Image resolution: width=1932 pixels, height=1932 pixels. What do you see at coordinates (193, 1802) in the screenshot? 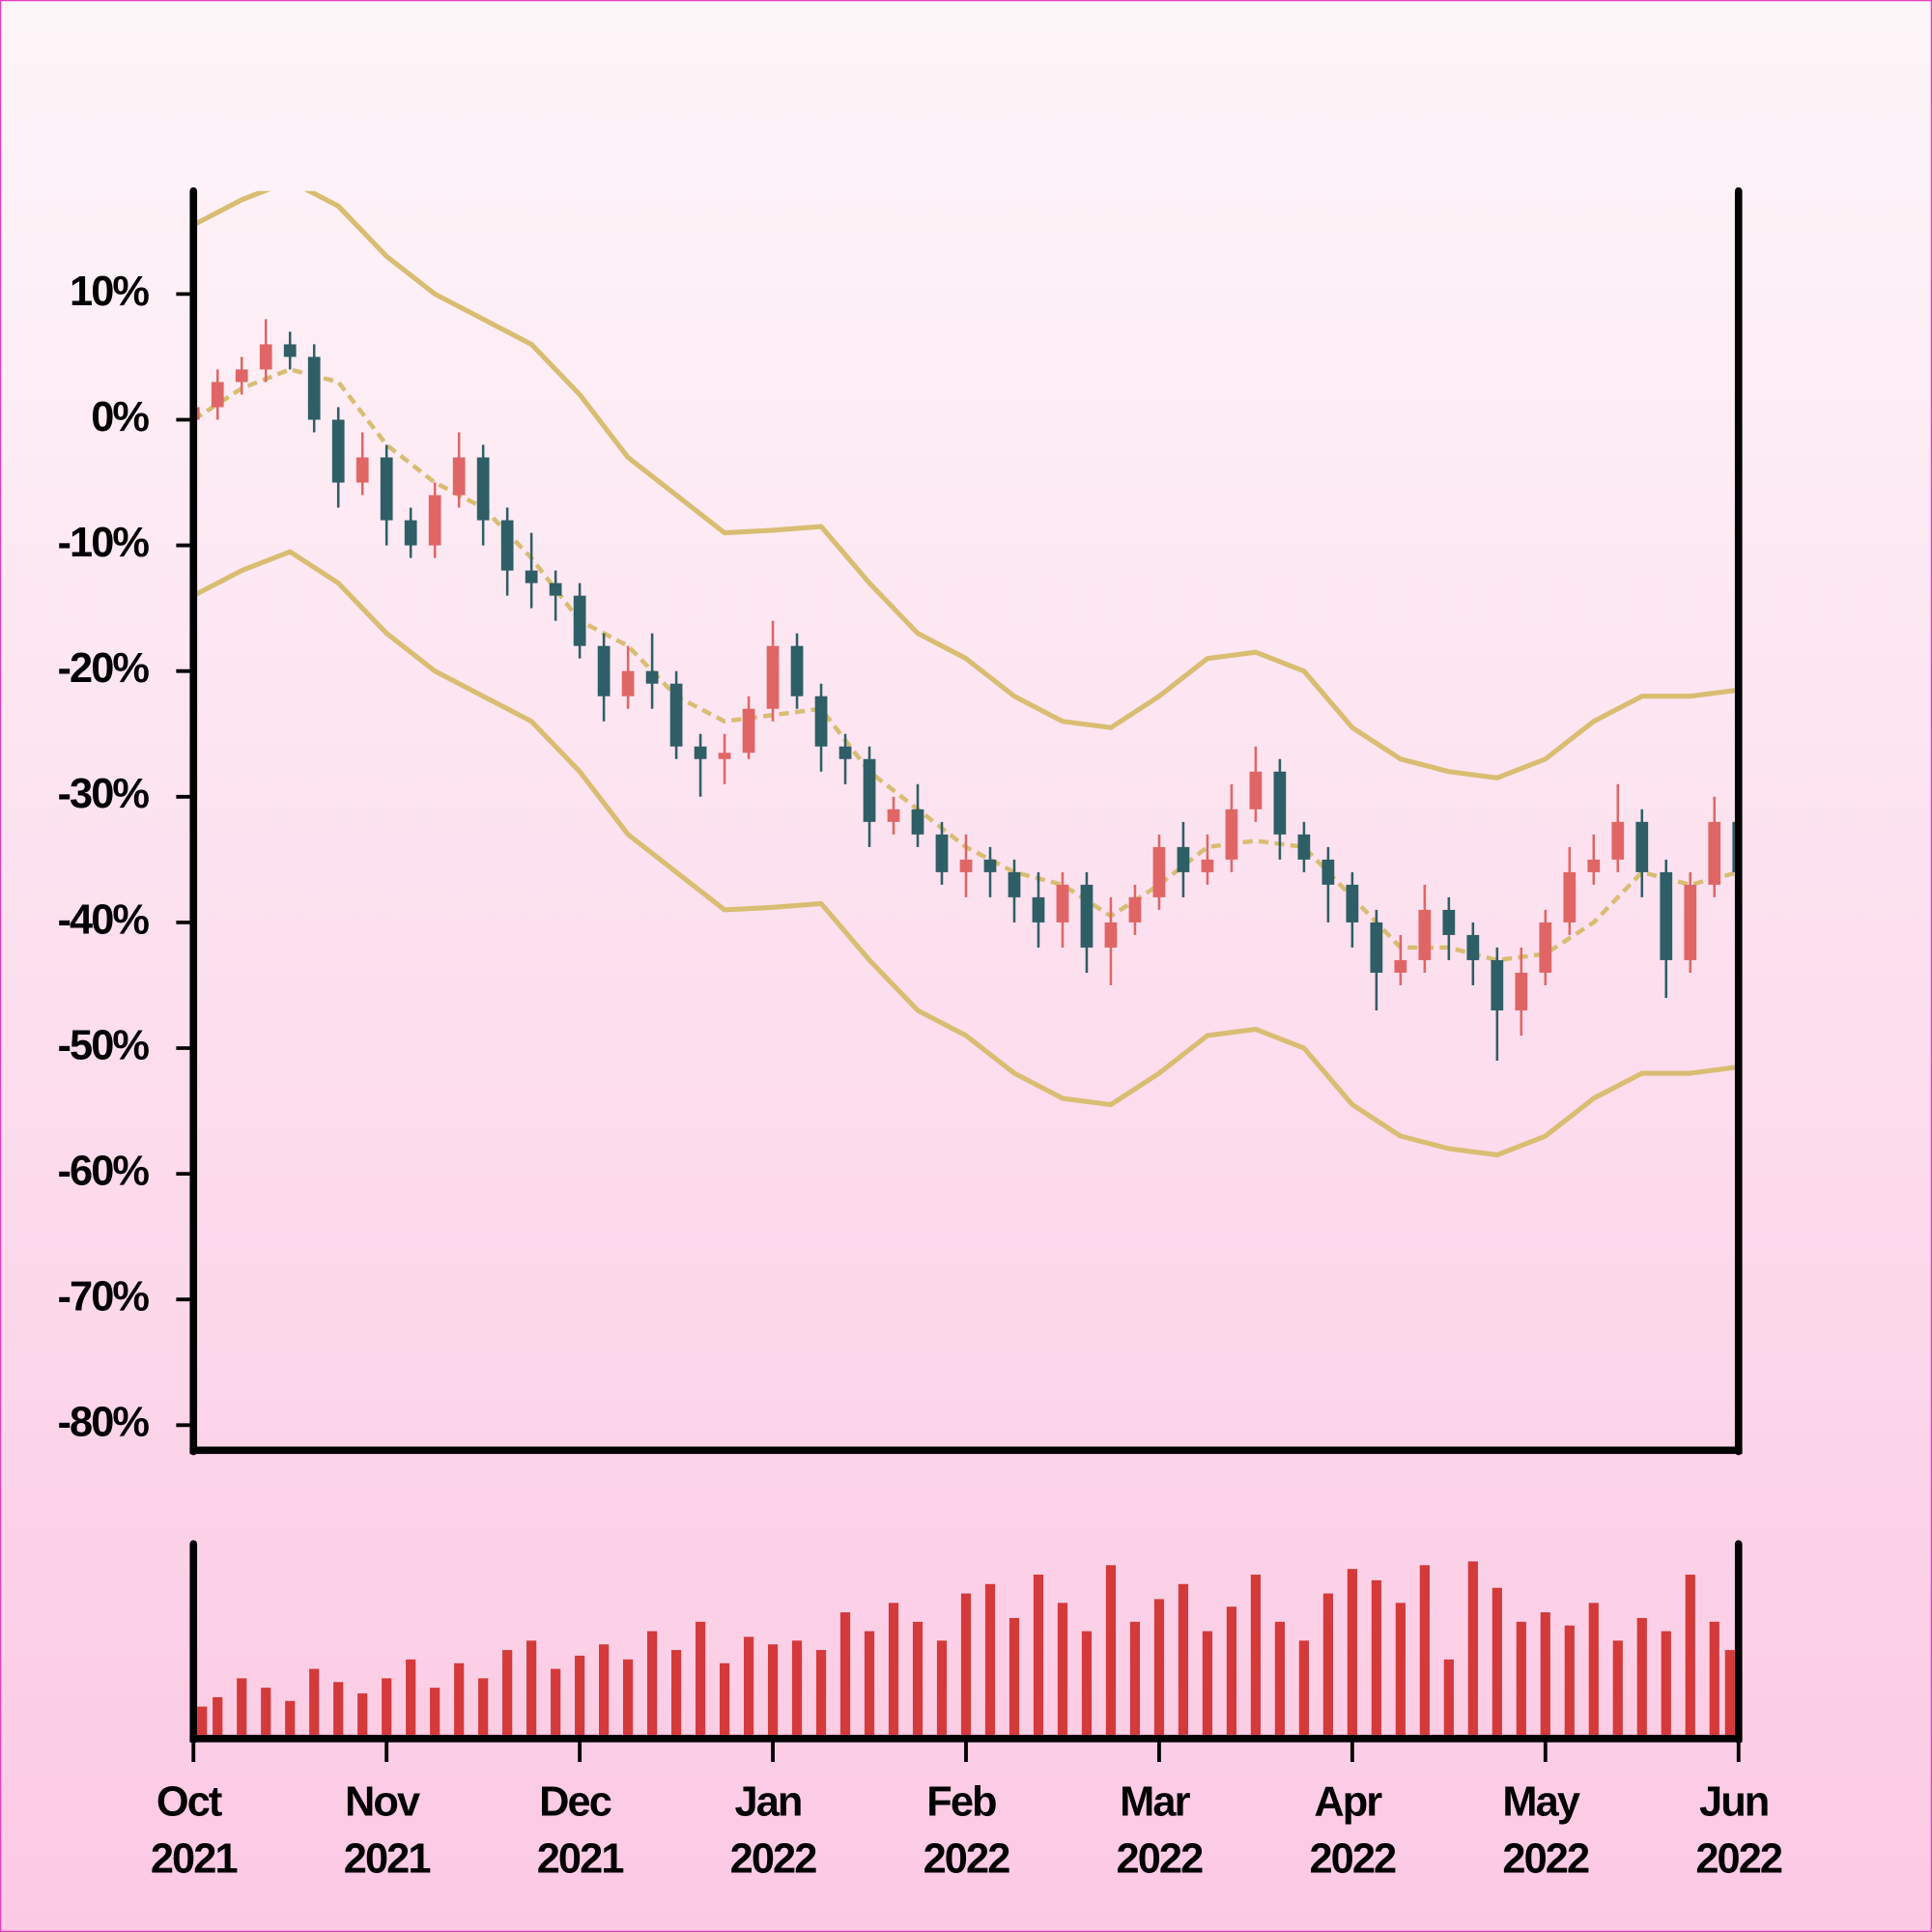
I see `x-tick-label-line: Oct` at bounding box center [193, 1802].